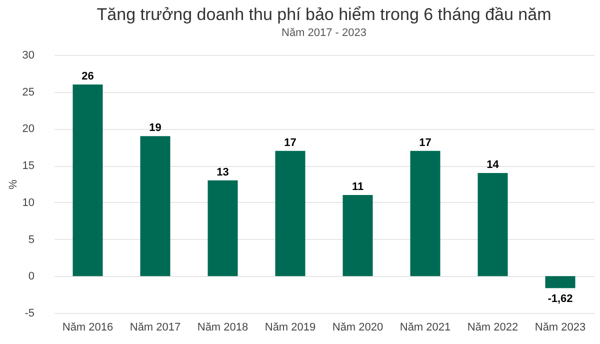 Image resolution: width=600 pixels, height=344 pixels. I want to click on data-label: -1,62, so click(560, 299).